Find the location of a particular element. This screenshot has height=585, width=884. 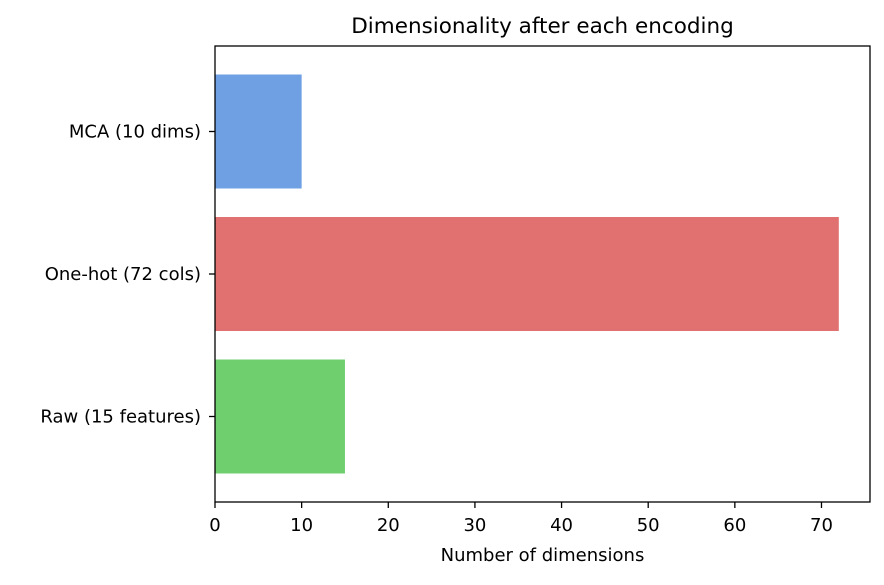

bar-raw-15-features is located at coordinates (280, 416).